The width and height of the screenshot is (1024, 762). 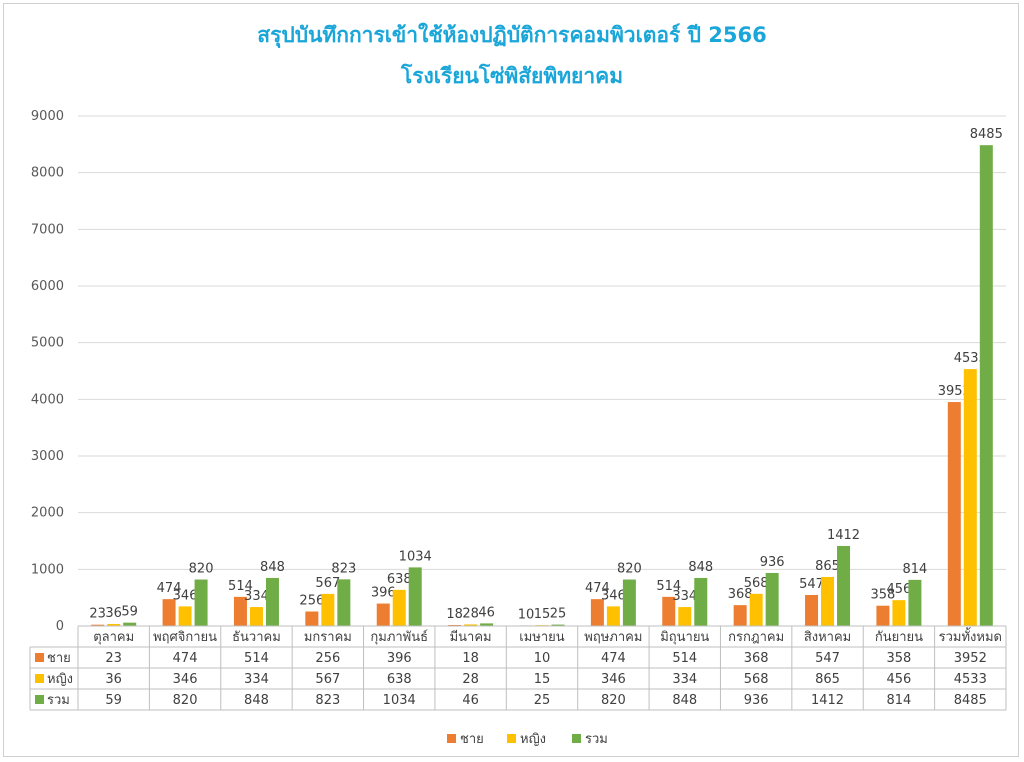 I want to click on table-cell: 28, so click(x=470, y=679).